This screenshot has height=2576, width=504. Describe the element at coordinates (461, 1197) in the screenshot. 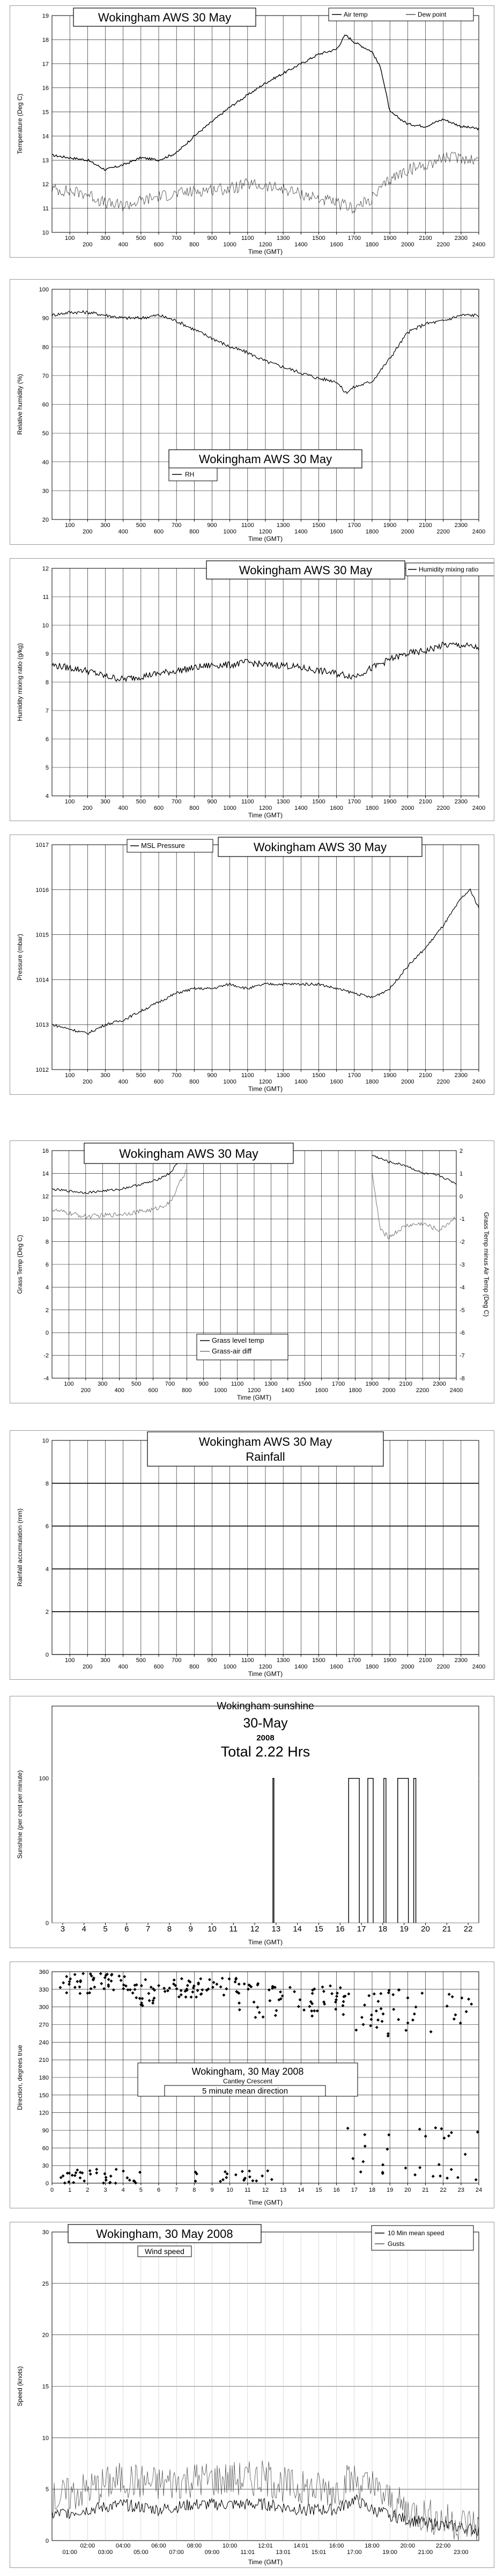

I see `y2-tick-label: 0` at that location.